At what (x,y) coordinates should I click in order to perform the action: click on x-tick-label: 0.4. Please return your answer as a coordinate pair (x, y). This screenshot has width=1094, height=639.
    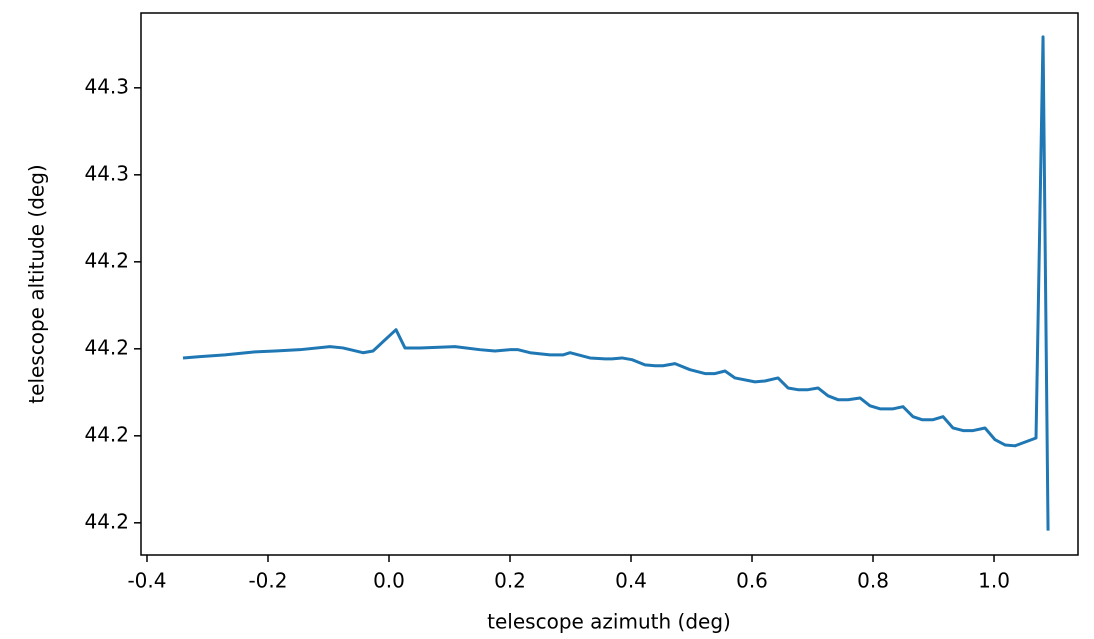
    Looking at the image, I should click on (631, 581).